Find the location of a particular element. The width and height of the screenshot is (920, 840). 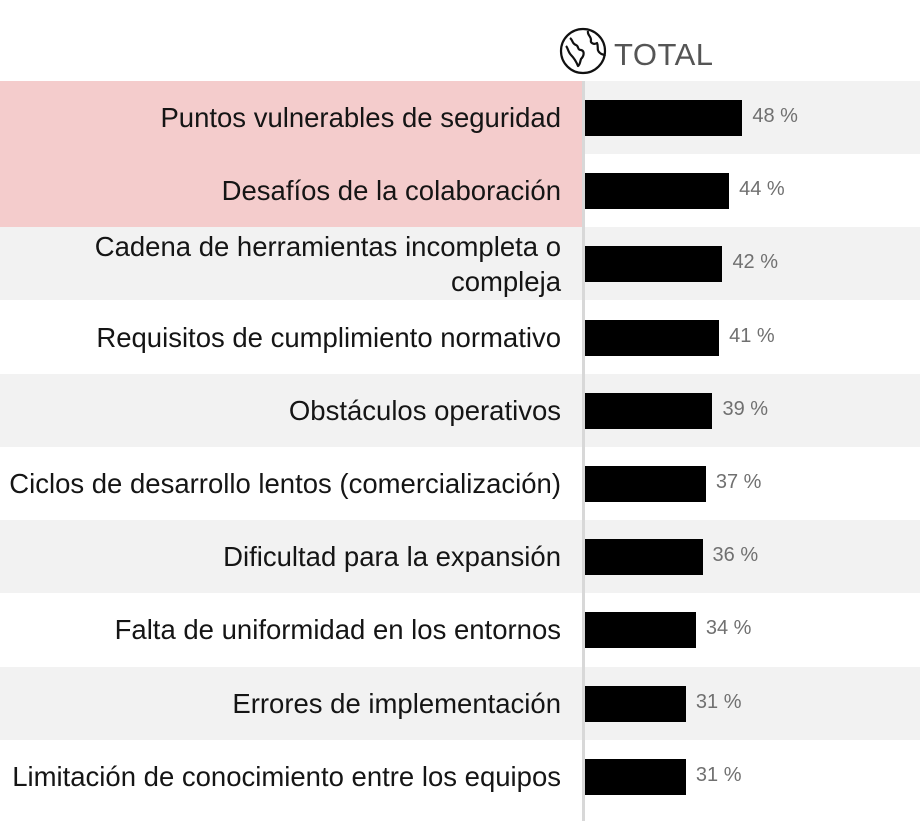

value-label: 44 % is located at coordinates (762, 189).